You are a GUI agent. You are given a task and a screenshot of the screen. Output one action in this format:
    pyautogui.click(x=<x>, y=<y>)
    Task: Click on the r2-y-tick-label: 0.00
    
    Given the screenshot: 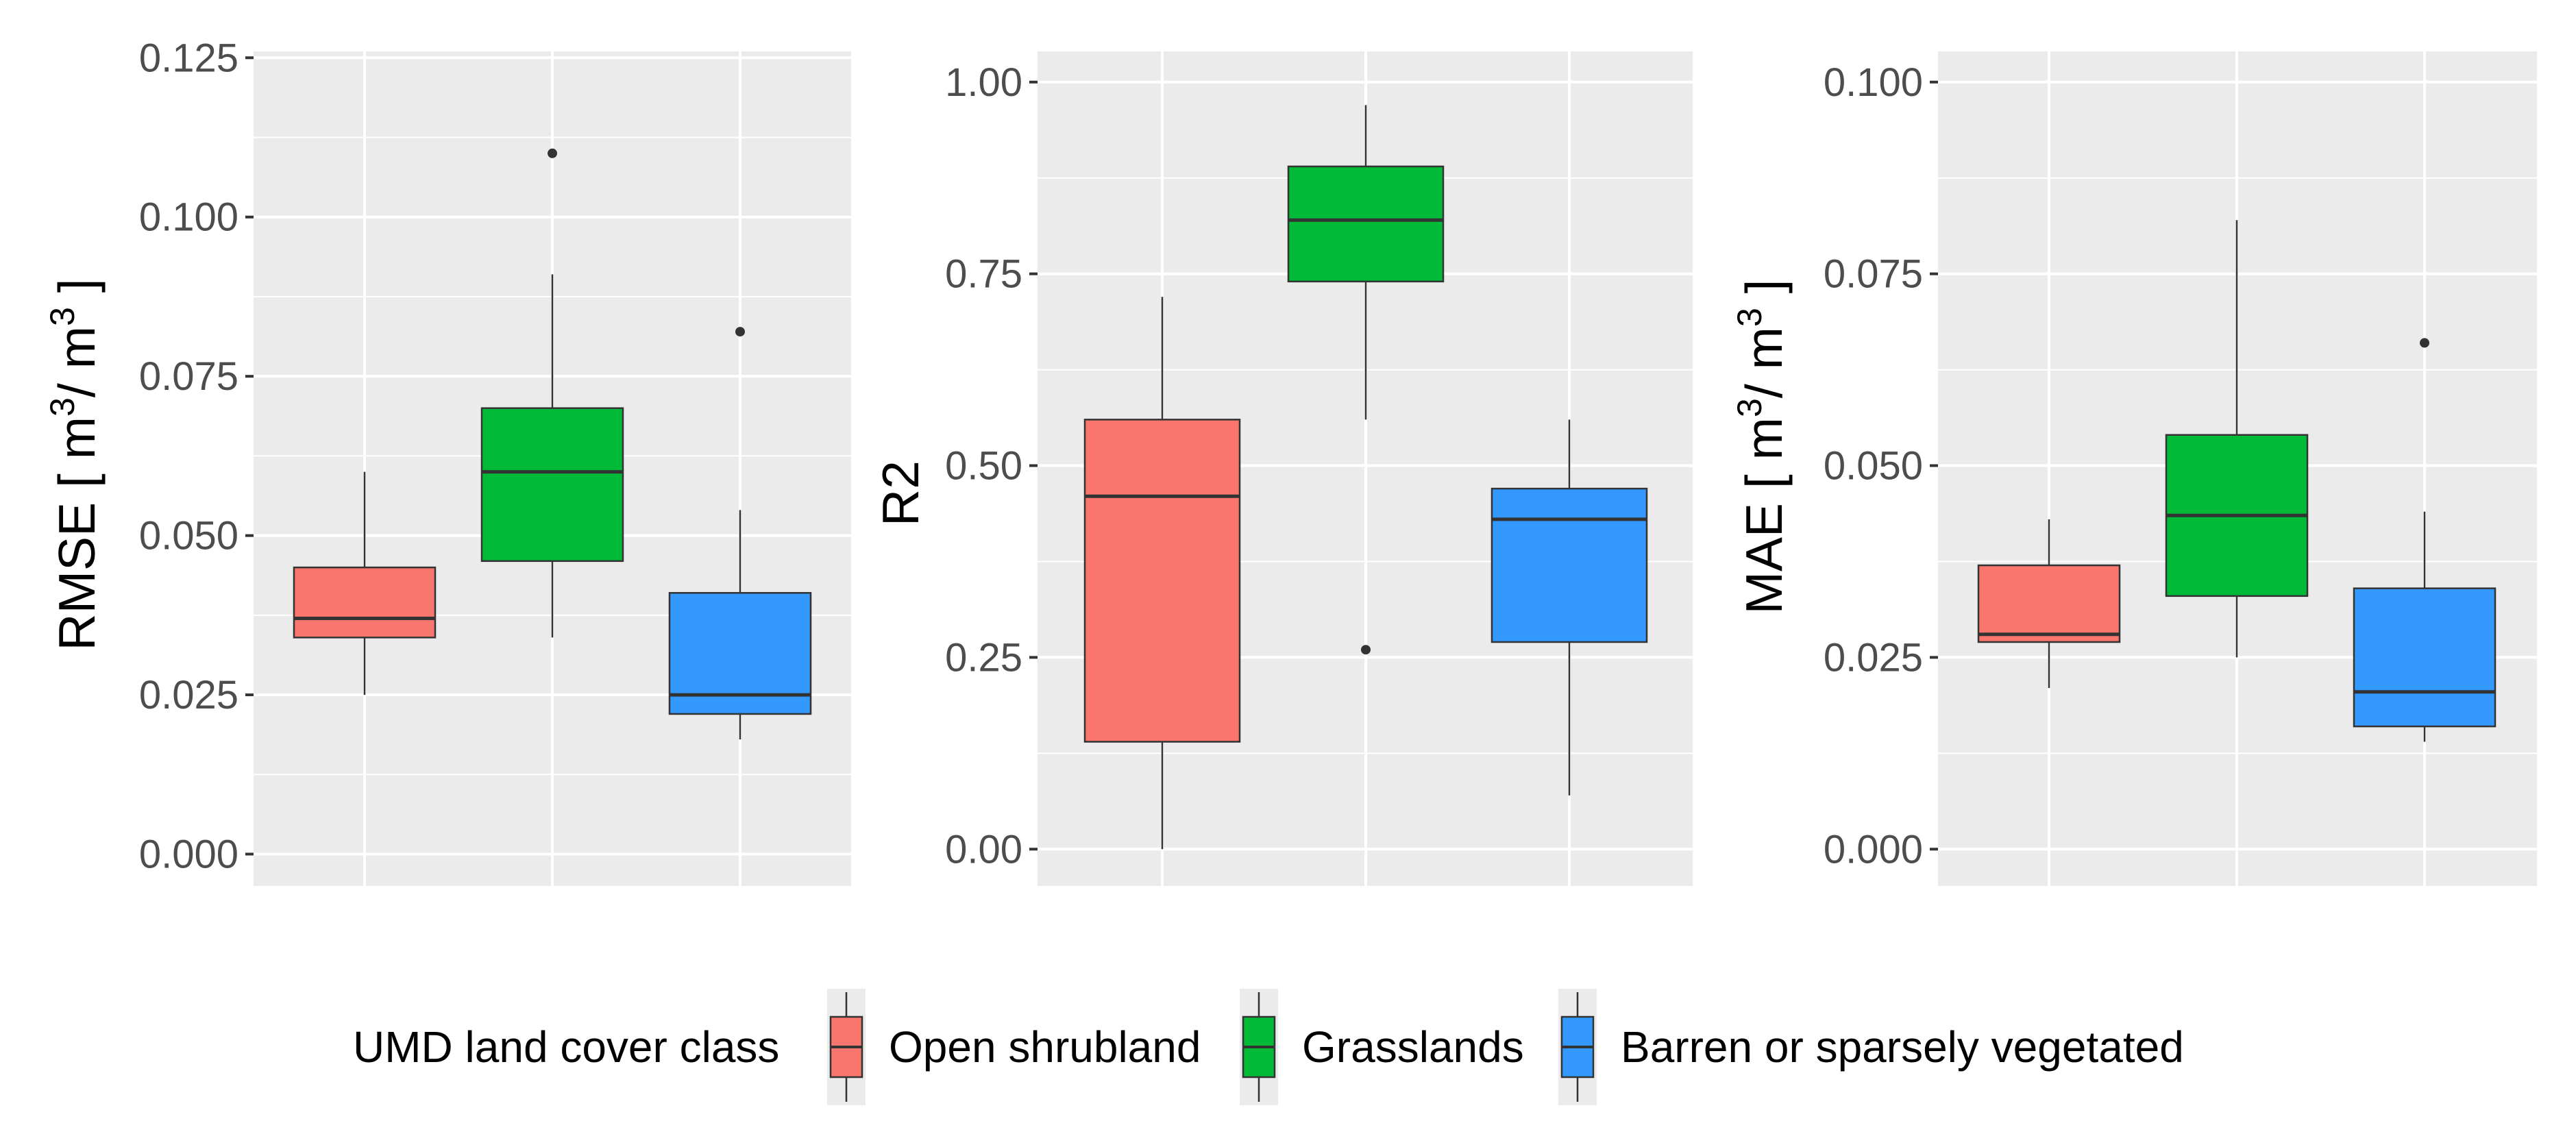 What is the action you would take?
    pyautogui.click(x=984, y=849)
    